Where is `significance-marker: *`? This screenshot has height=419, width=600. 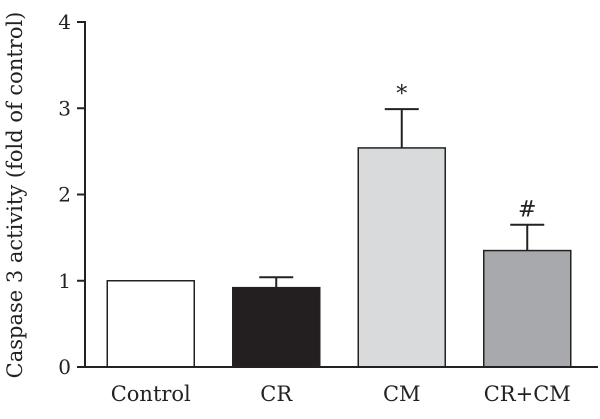
significance-marker: * is located at coordinates (401, 94).